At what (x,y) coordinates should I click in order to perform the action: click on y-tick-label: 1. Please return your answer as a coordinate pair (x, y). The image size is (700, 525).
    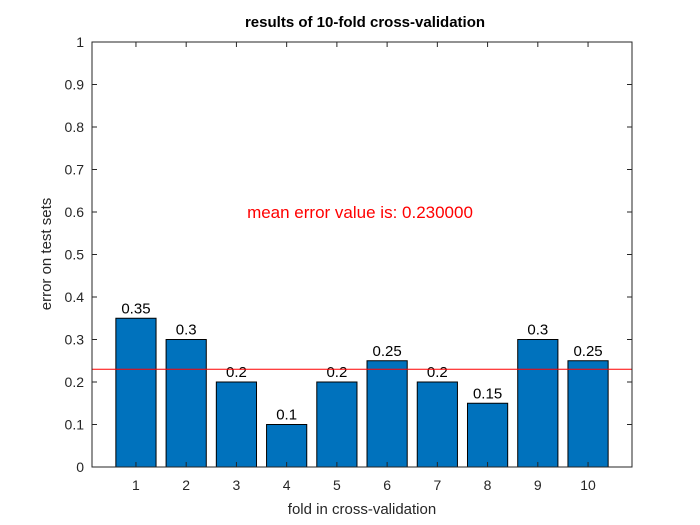
    Looking at the image, I should click on (80, 42).